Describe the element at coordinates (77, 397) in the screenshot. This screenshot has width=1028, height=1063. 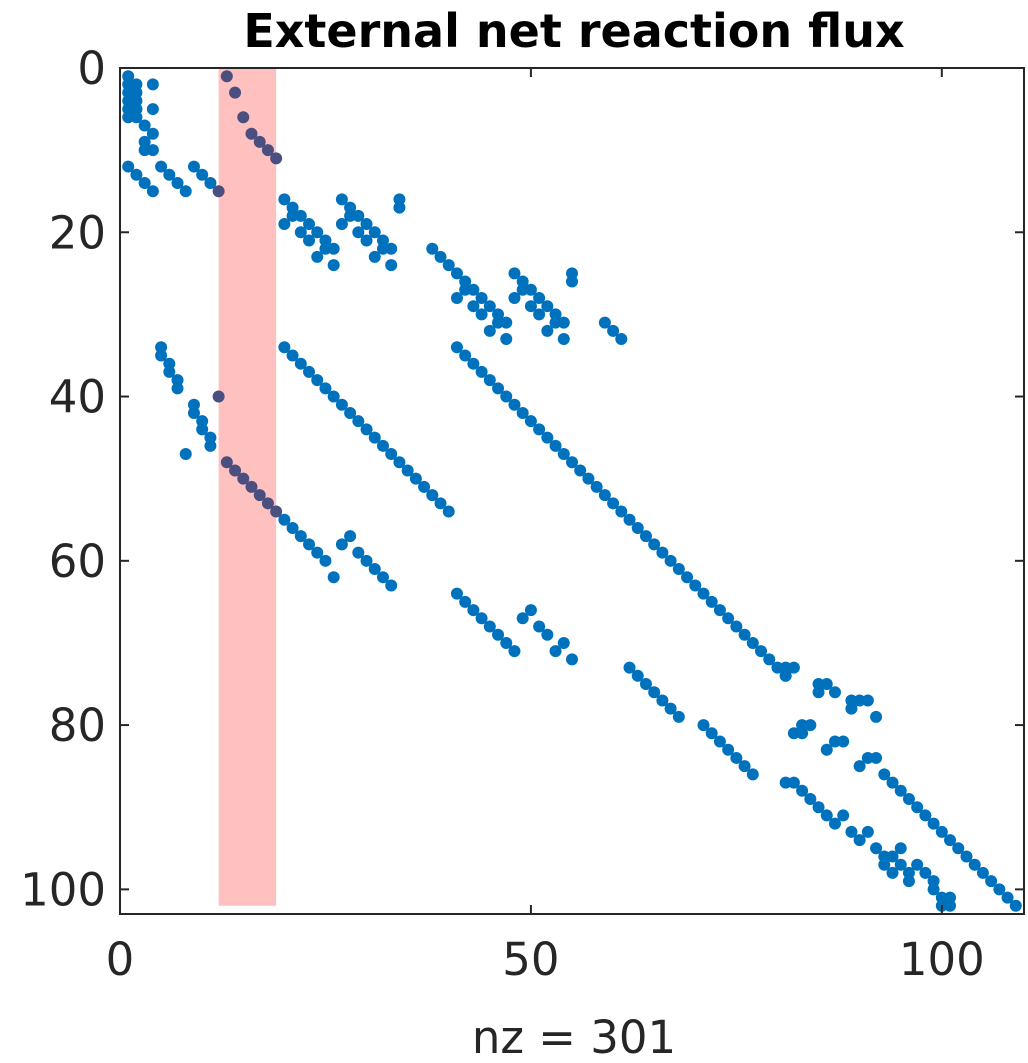
I see `y-tick-label: 40` at that location.